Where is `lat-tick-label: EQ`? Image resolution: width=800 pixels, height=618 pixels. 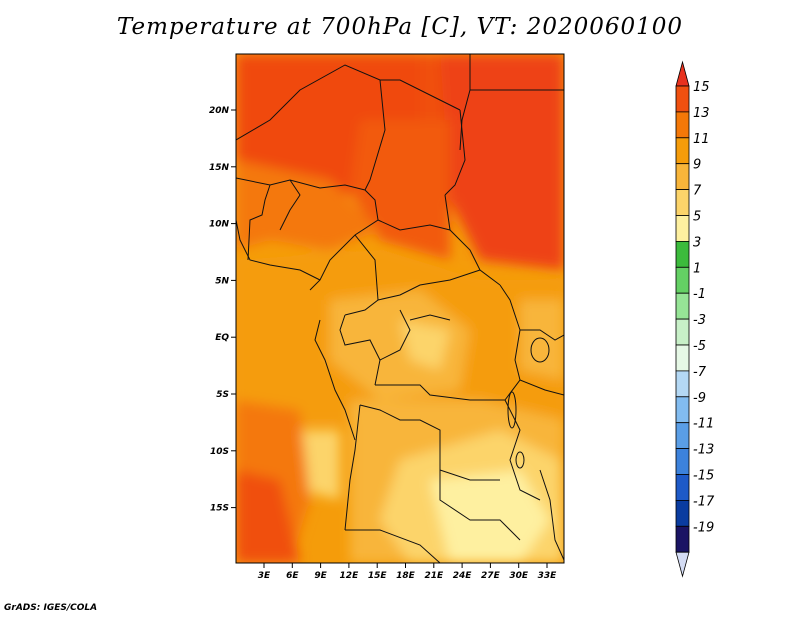
lat-tick-label: EQ is located at coordinates (222, 338).